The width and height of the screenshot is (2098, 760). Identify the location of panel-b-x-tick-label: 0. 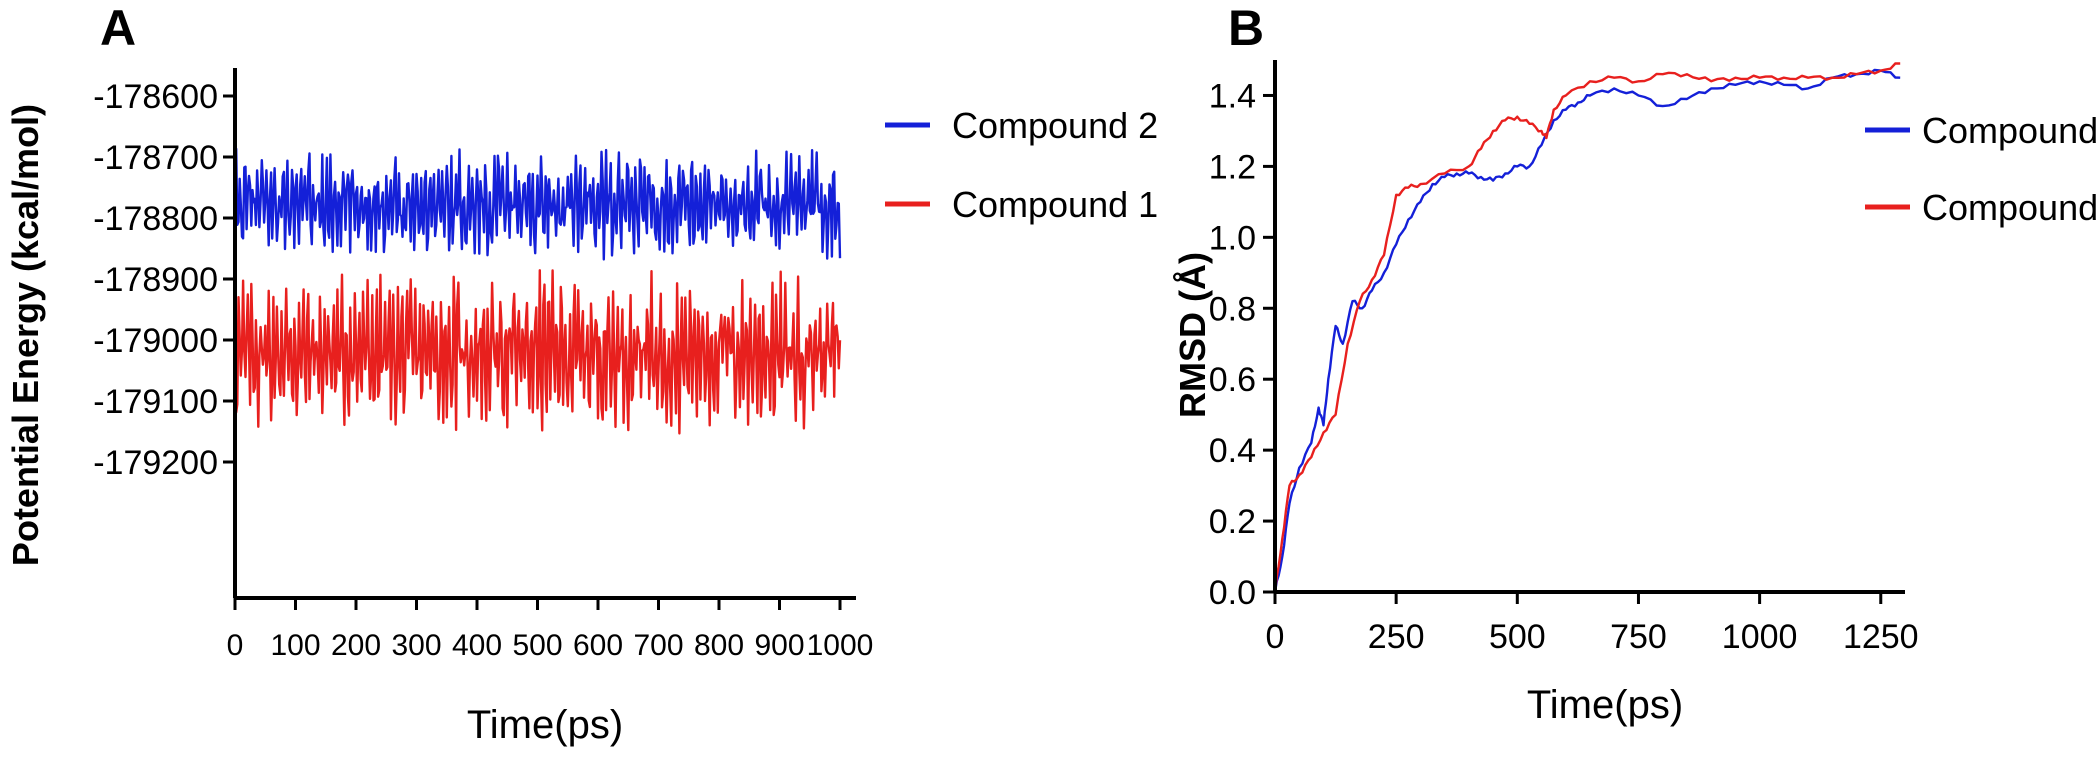
(1275, 637).